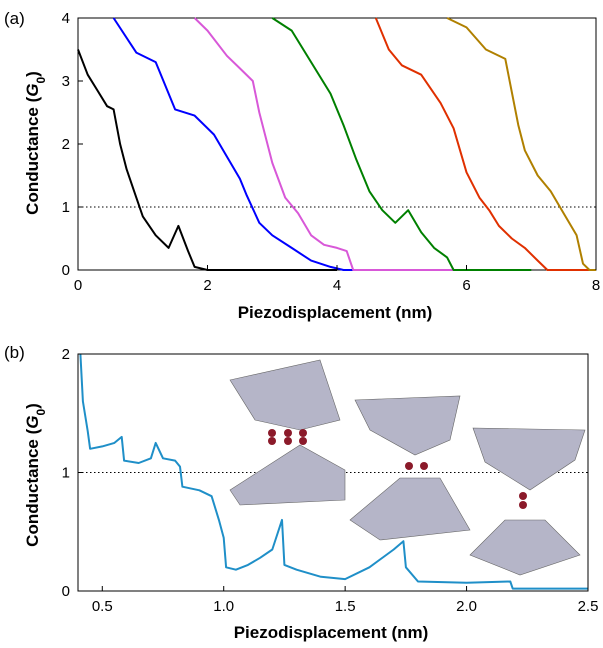 The width and height of the screenshot is (603, 648). Describe the element at coordinates (66, 591) in the screenshot. I see `y-tick-label-b-1: 0` at that location.